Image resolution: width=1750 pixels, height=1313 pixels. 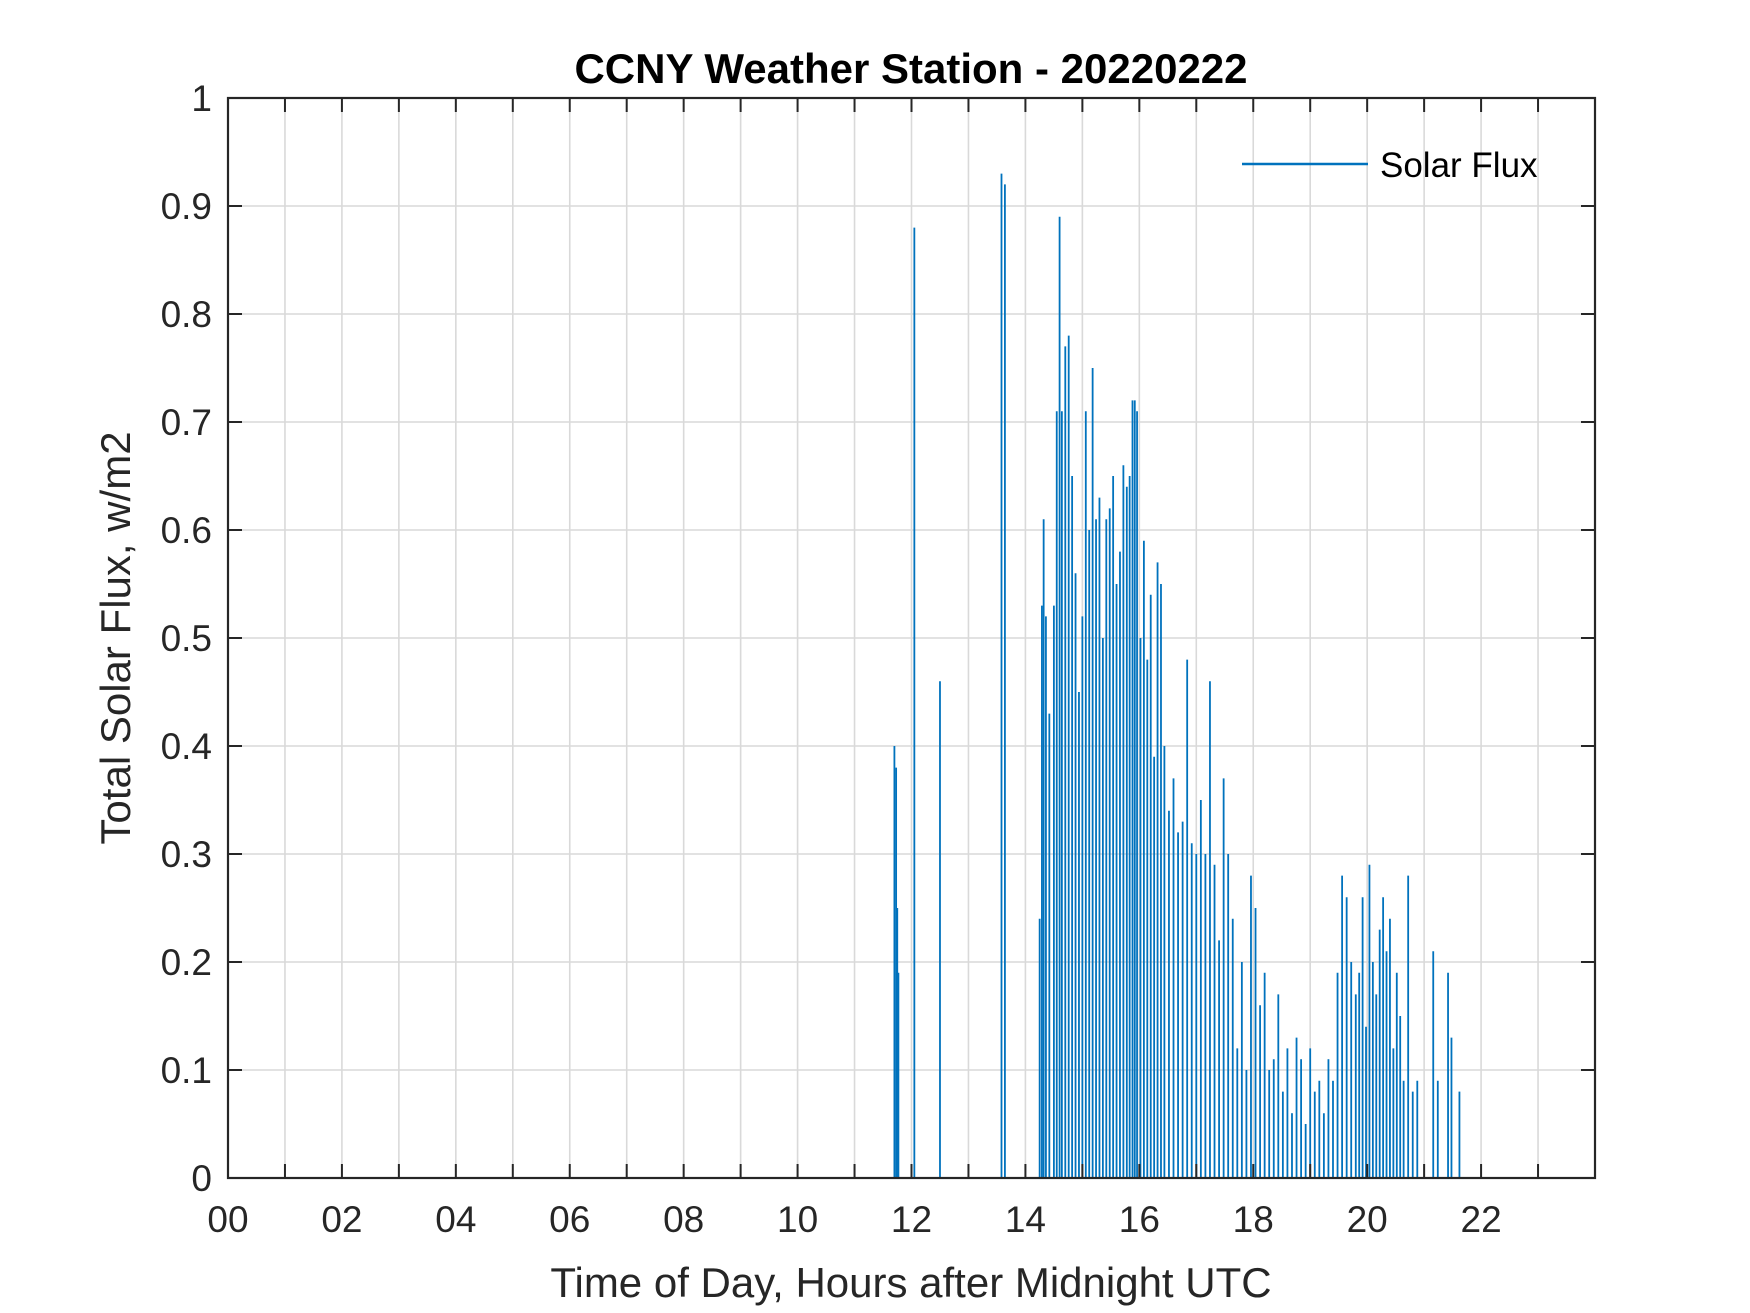 What do you see at coordinates (186, 422) in the screenshot?
I see `y-tick-label: 0.7` at bounding box center [186, 422].